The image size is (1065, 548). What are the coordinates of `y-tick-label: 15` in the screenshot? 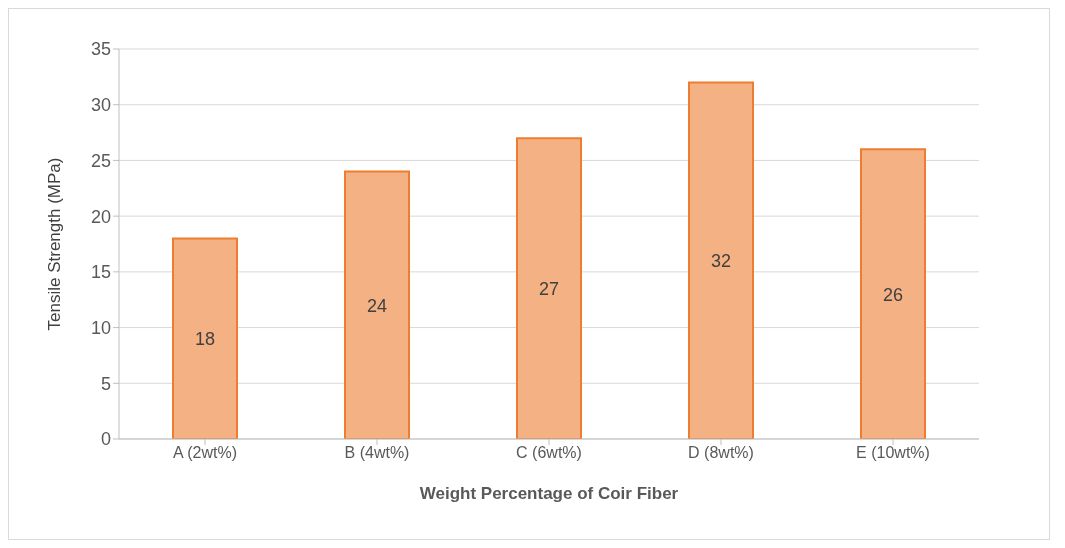 It's located at (100, 272).